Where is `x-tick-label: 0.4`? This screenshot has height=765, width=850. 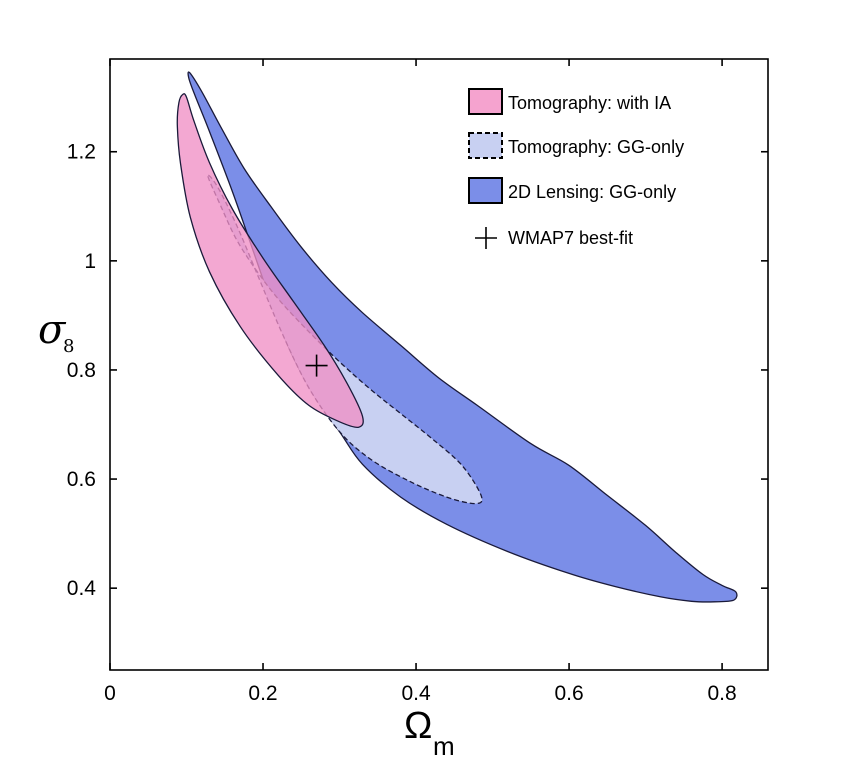 x-tick-label: 0.4 is located at coordinates (416, 693).